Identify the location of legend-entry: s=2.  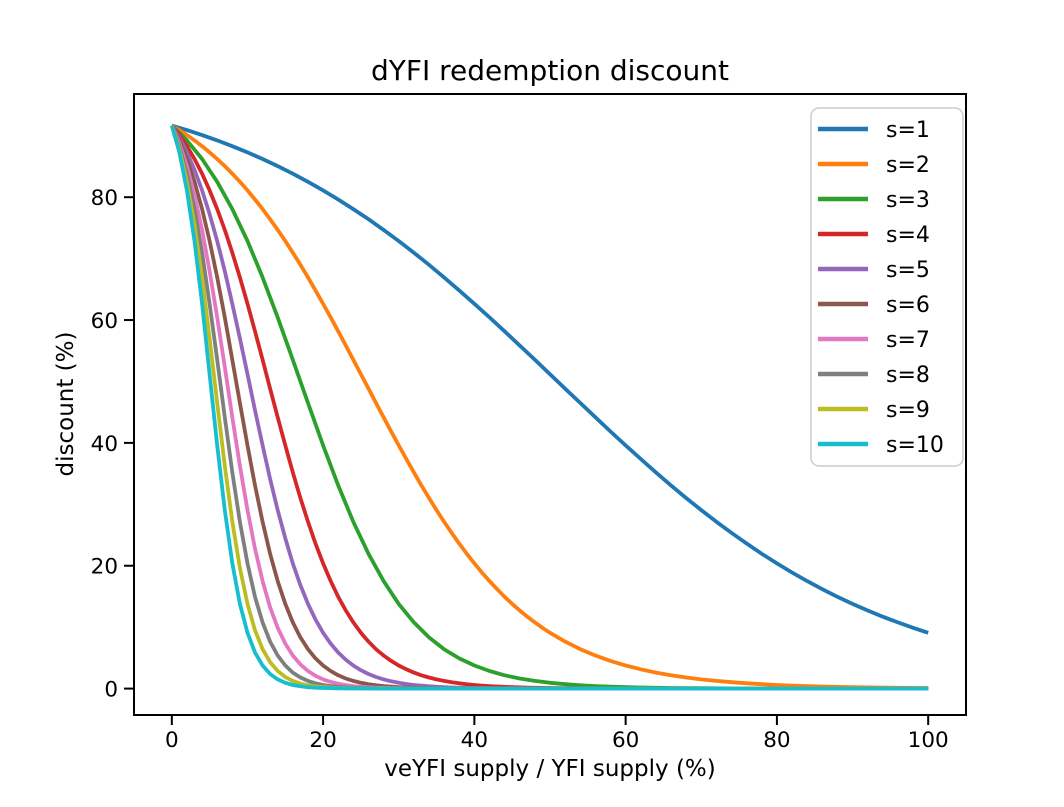
(874, 165).